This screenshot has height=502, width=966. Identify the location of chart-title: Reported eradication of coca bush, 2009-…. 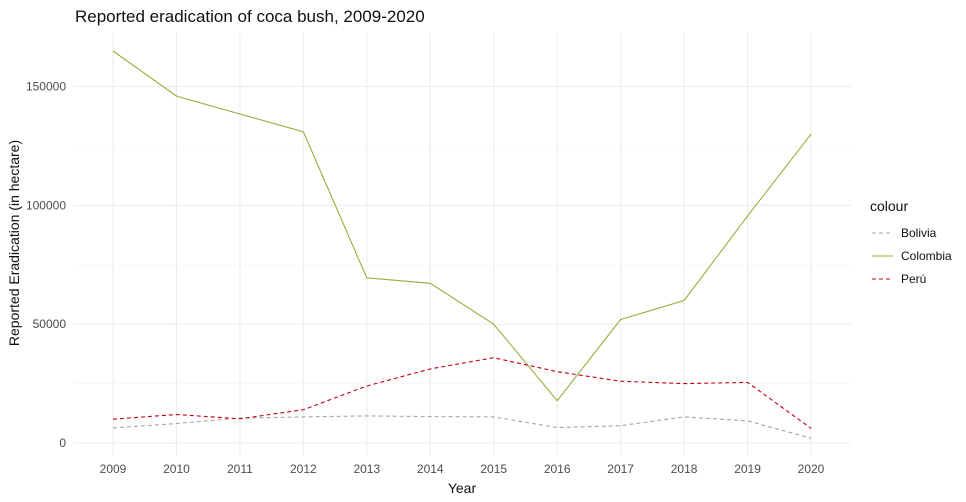
(250, 16).